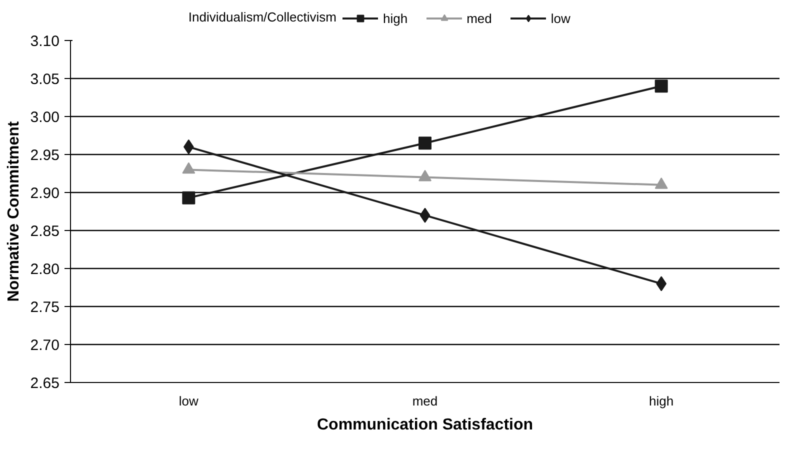  Describe the element at coordinates (45, 193) in the screenshot. I see `y-tick-label: 2.90` at that location.